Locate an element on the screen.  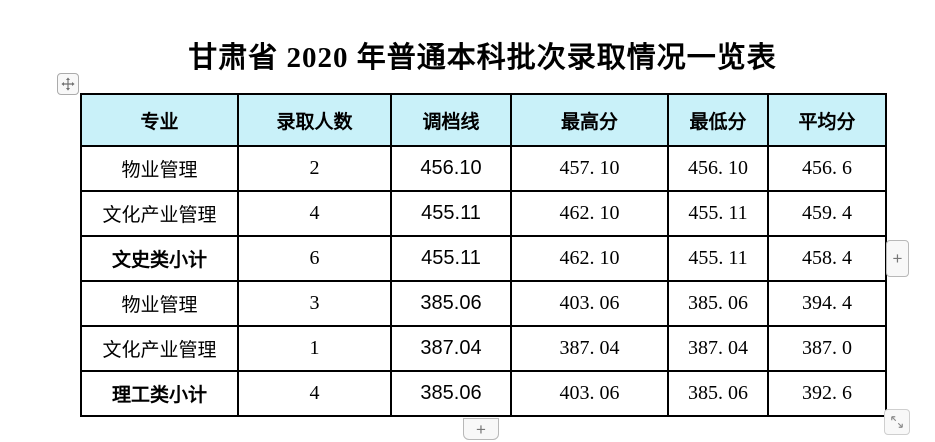
cell-min: 456. 10 is located at coordinates (718, 168).